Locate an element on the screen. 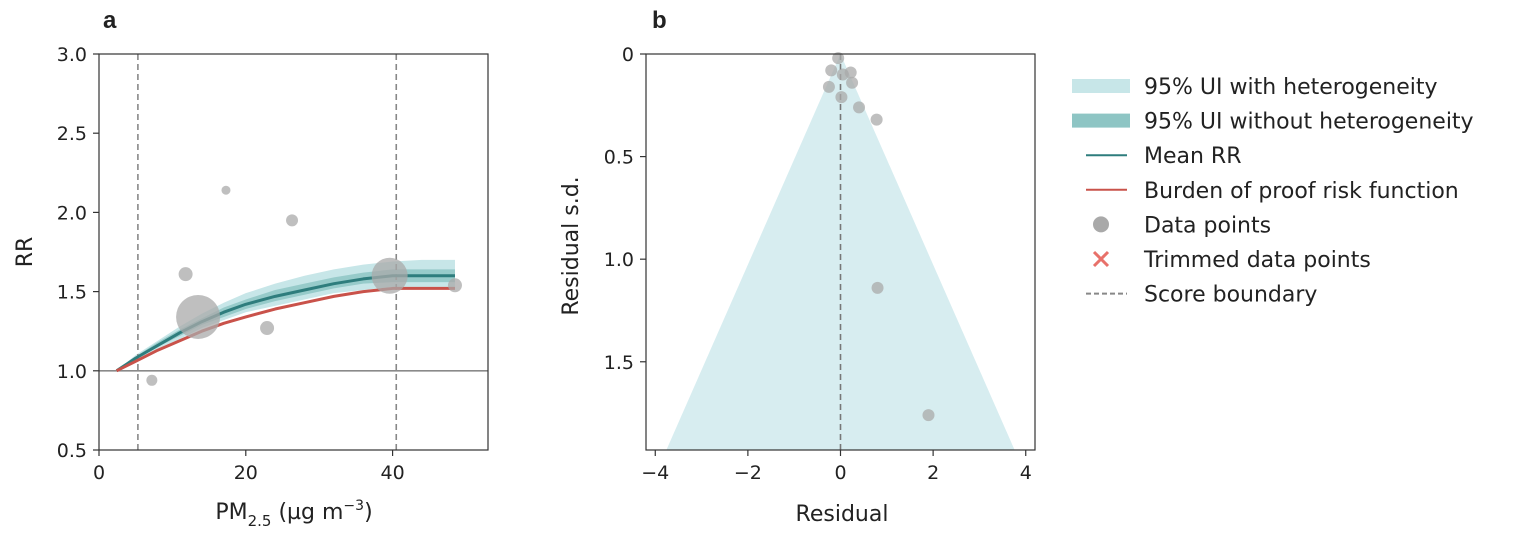 This screenshot has width=1532, height=542. legend-item-trimmed: Trimmed data points is located at coordinates (1231, 260).